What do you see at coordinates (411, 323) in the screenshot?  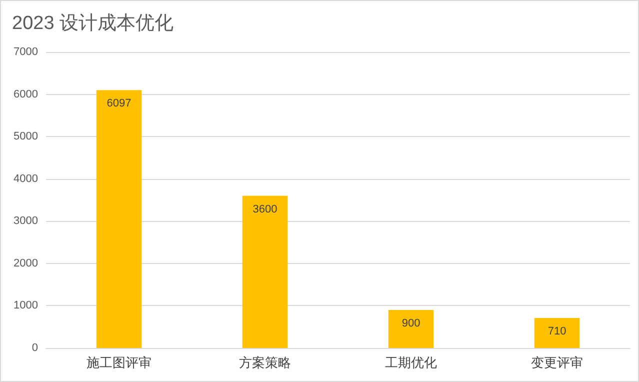 I see `data-label: 900` at bounding box center [411, 323].